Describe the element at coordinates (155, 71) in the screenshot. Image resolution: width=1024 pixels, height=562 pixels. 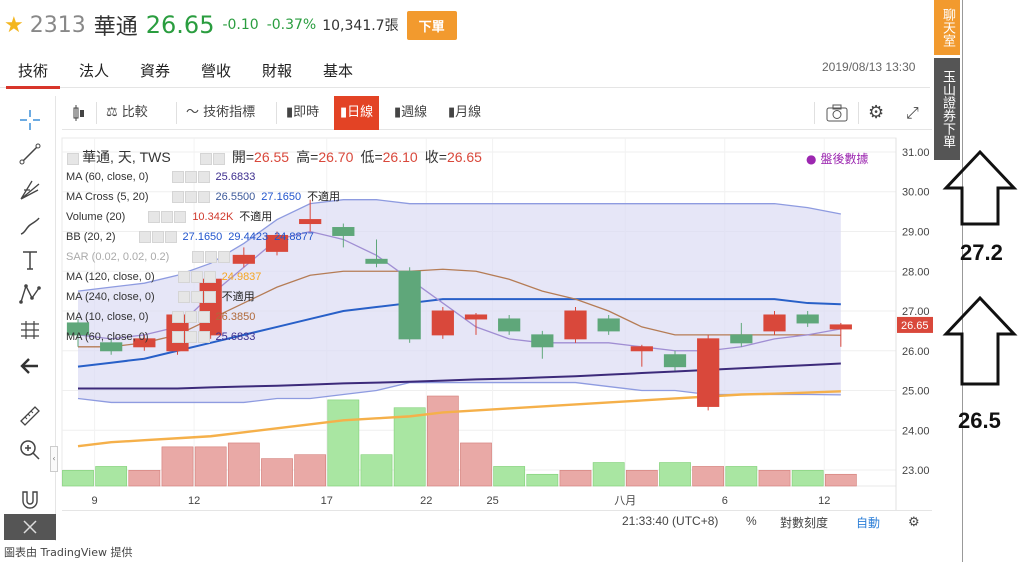
I see `tab-margin: 資券` at that location.